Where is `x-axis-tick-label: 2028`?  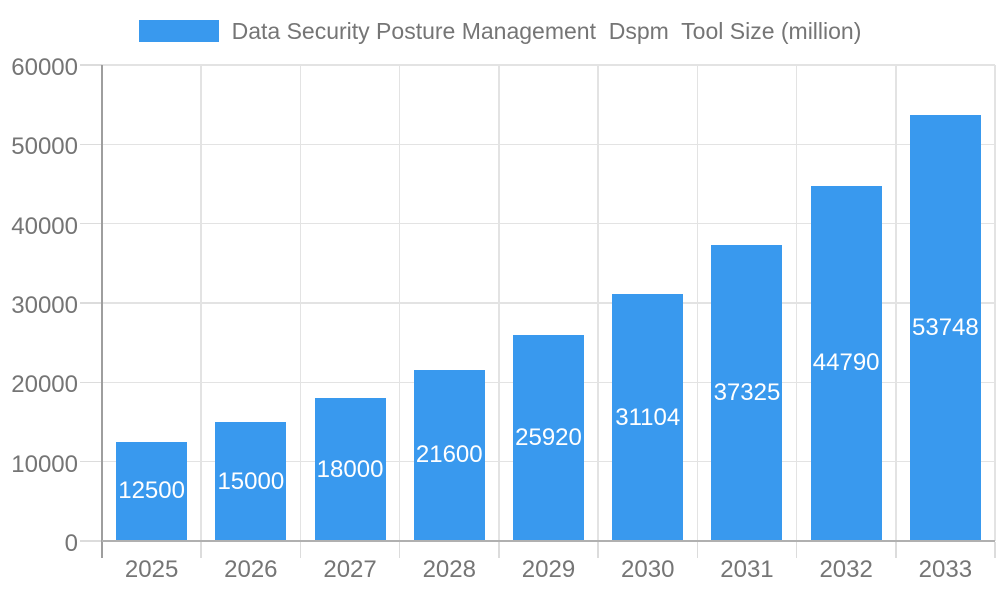
x-axis-tick-label: 2028 is located at coordinates (449, 569).